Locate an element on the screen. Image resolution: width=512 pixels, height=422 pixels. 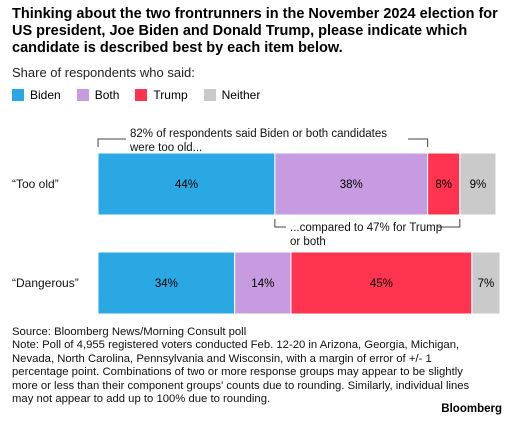
legend-item-neither: Neither is located at coordinates (232, 95).